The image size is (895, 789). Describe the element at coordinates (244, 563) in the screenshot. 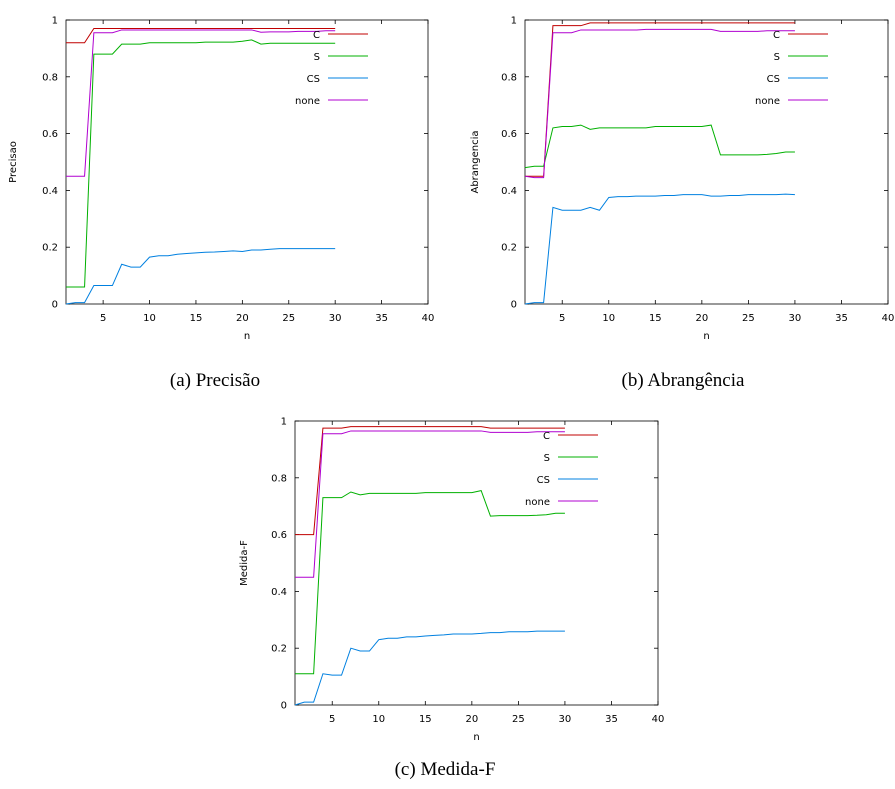

I see `y-axis-label: Medida-F` at that location.